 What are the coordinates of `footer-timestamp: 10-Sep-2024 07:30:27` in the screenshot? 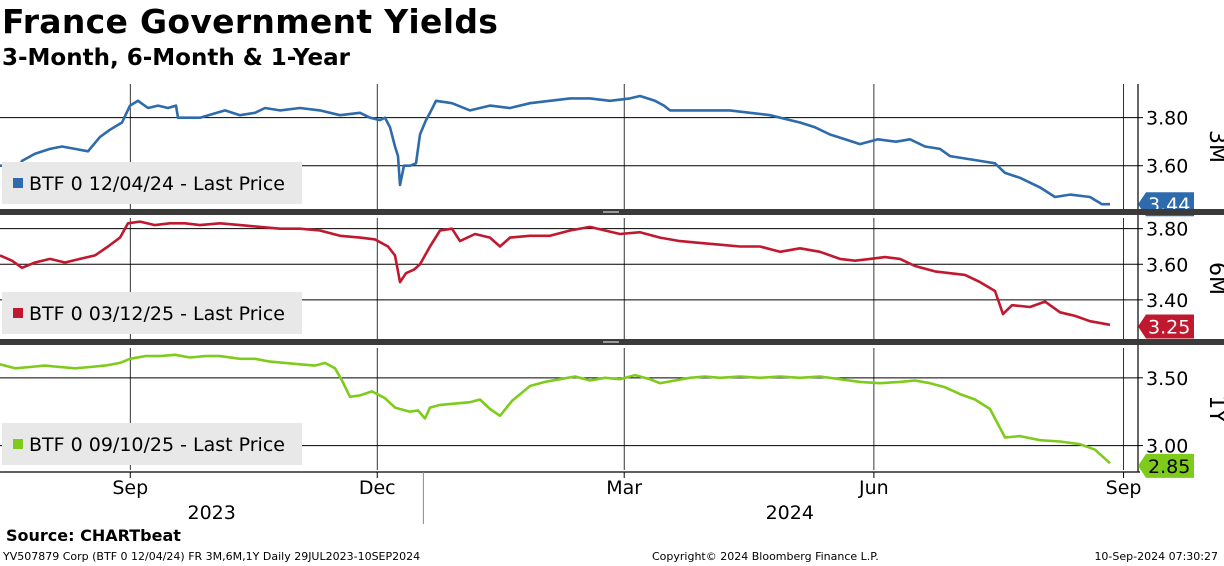 It's located at (1156, 556).